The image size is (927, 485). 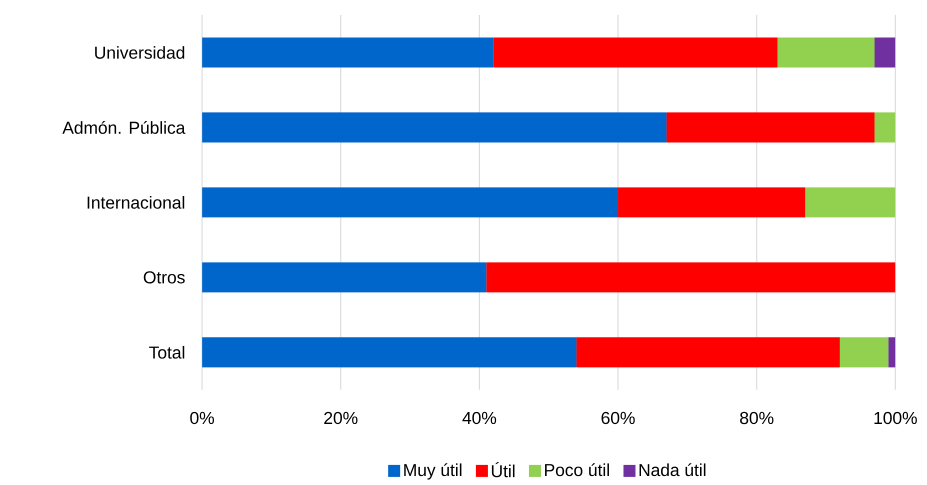 I want to click on x-tick-label: 100%, so click(x=895, y=418).